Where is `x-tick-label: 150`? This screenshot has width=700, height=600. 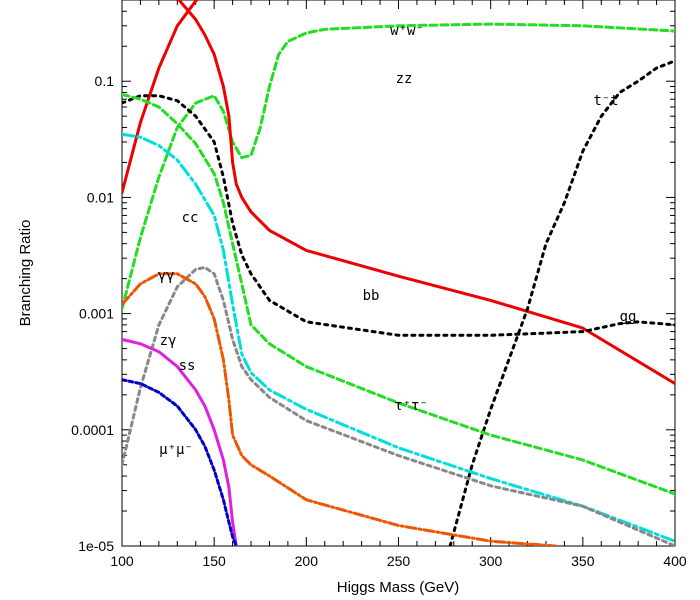 x-tick-label: 150 is located at coordinates (214, 561).